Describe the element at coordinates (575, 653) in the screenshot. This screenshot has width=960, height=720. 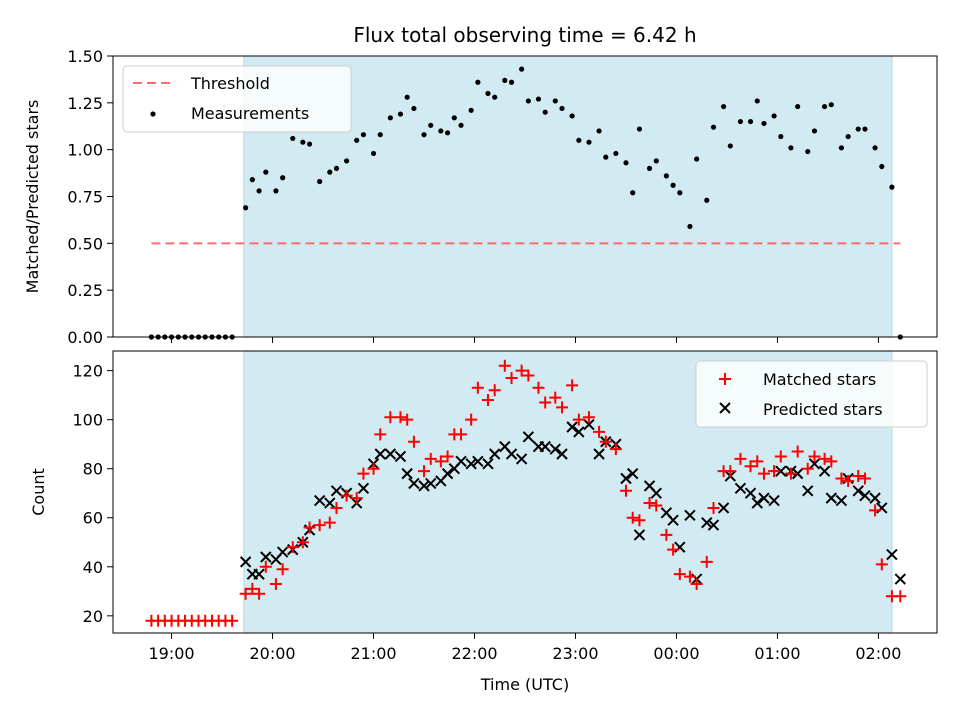
I see `x-tick-label: 23:00` at that location.